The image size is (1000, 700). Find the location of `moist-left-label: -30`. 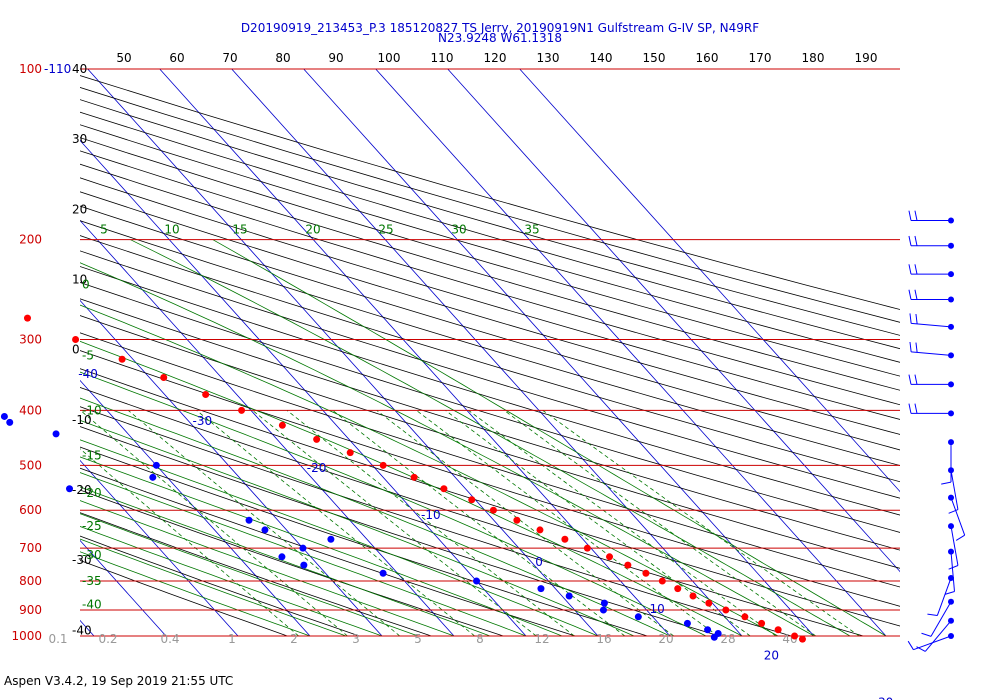

moist-left-label: -30 is located at coordinates (92, 555).